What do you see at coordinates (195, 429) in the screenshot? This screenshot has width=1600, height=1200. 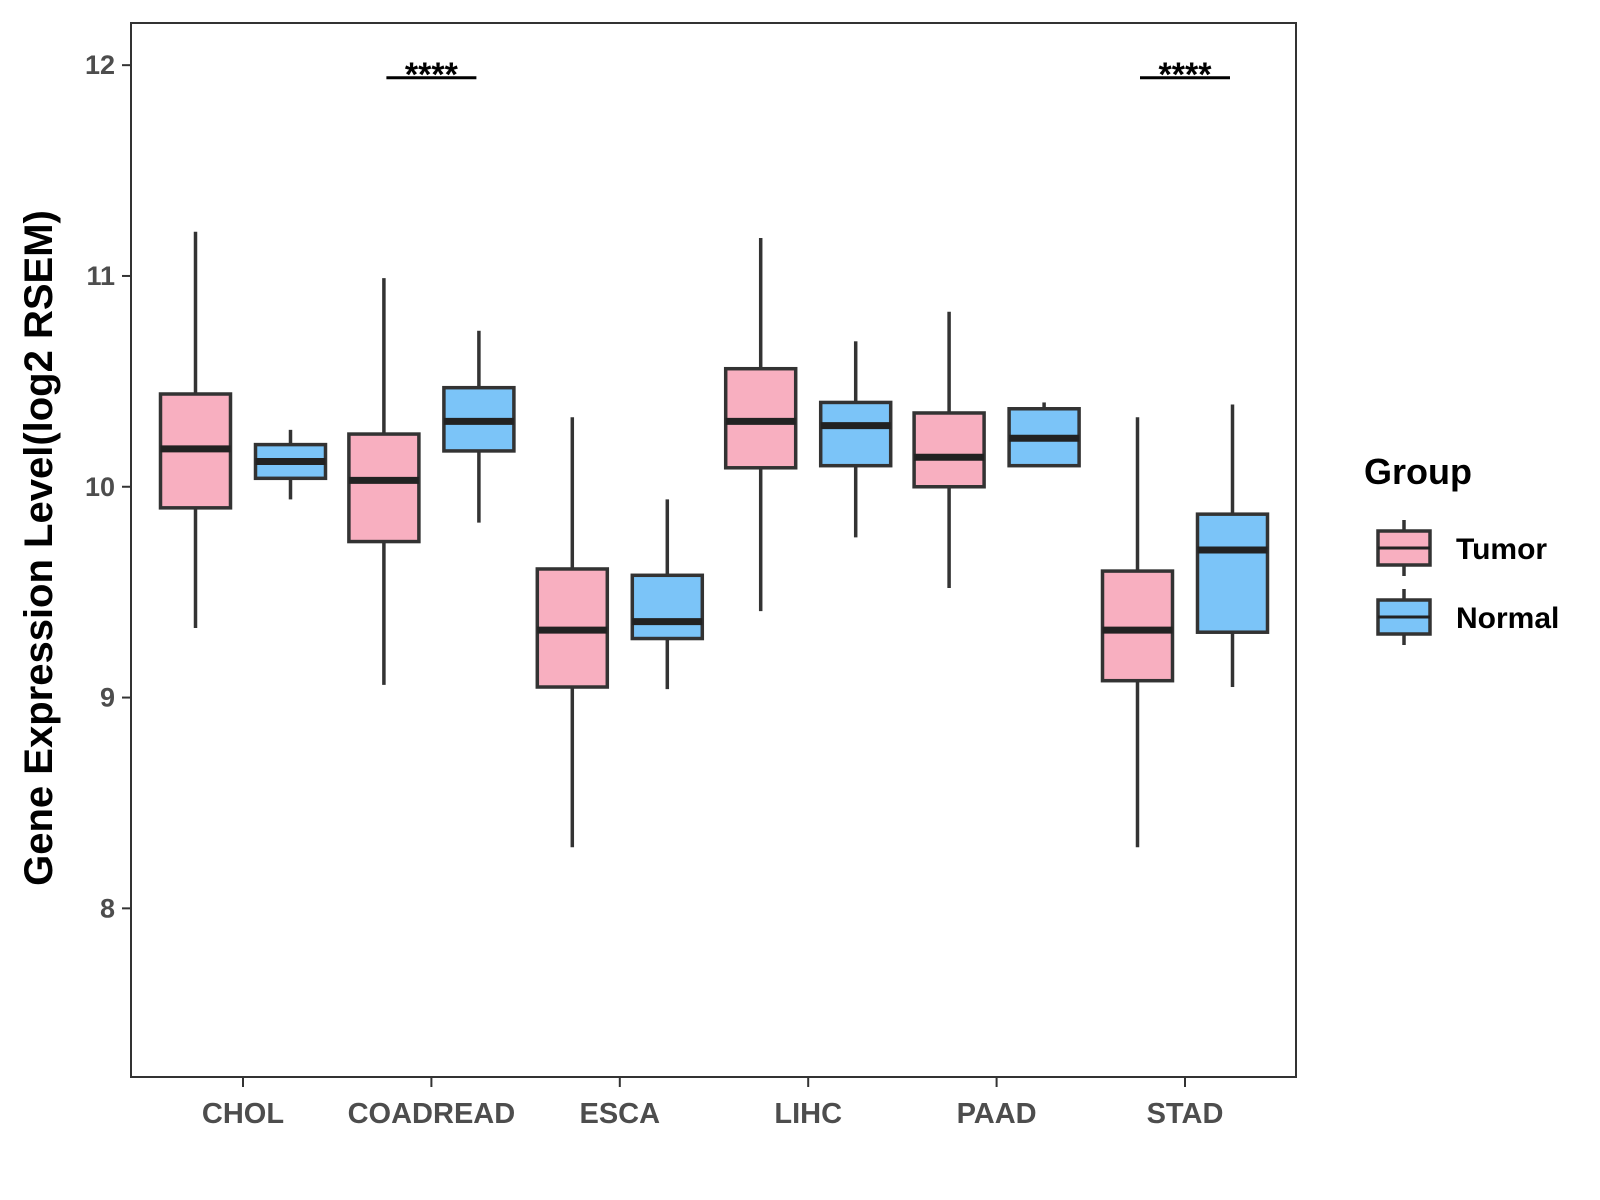 I see `tumor-box-chol` at bounding box center [195, 429].